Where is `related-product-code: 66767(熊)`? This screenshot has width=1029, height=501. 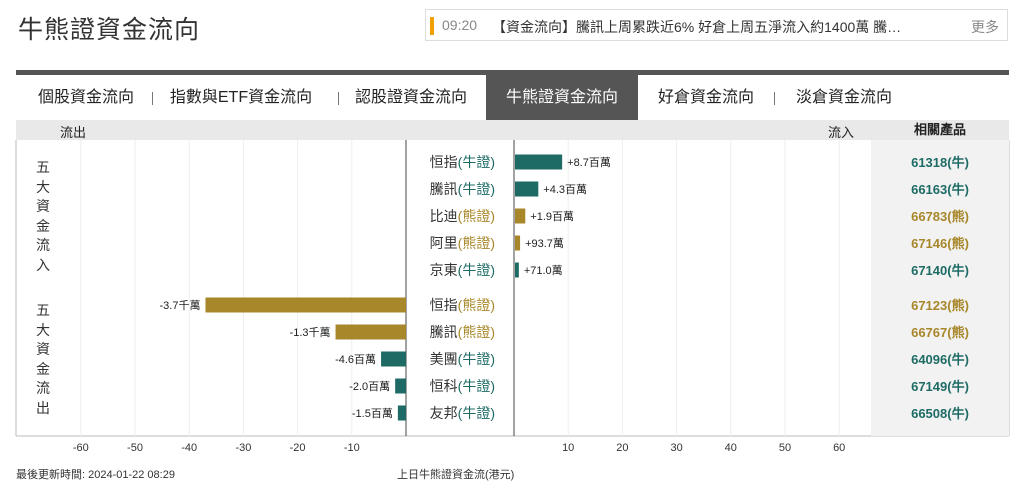 related-product-code: 66767(熊) is located at coordinates (940, 332).